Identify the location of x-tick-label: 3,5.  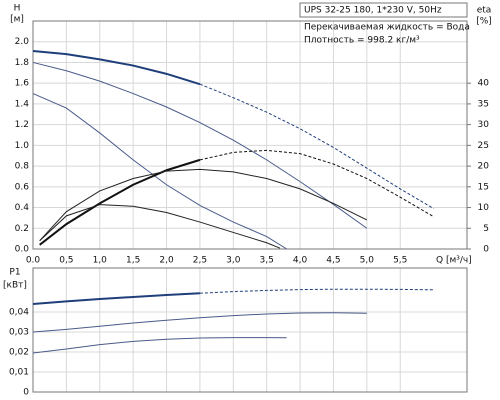
(267, 261).